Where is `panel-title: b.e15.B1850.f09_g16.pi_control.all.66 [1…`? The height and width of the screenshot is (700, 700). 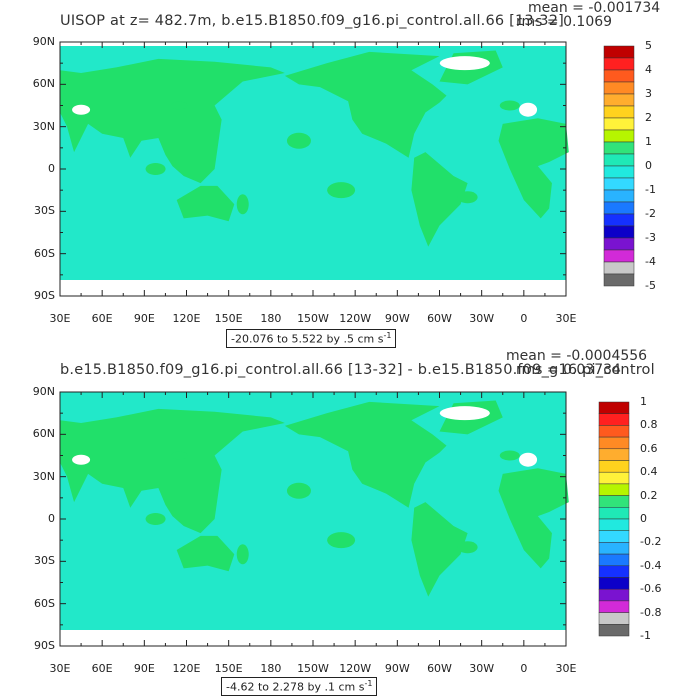 panel-title: b.e15.B1850.f09_g16.pi_control.all.66 [1… is located at coordinates (357, 370).